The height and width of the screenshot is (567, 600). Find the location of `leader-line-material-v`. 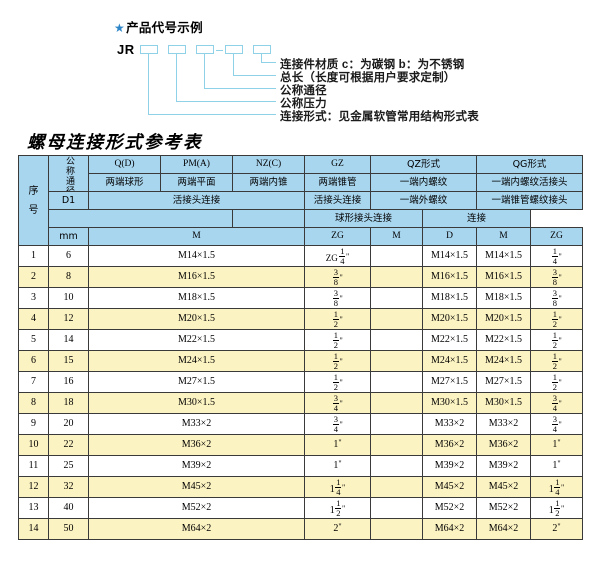

leader-line-material-v is located at coordinates (262, 58).